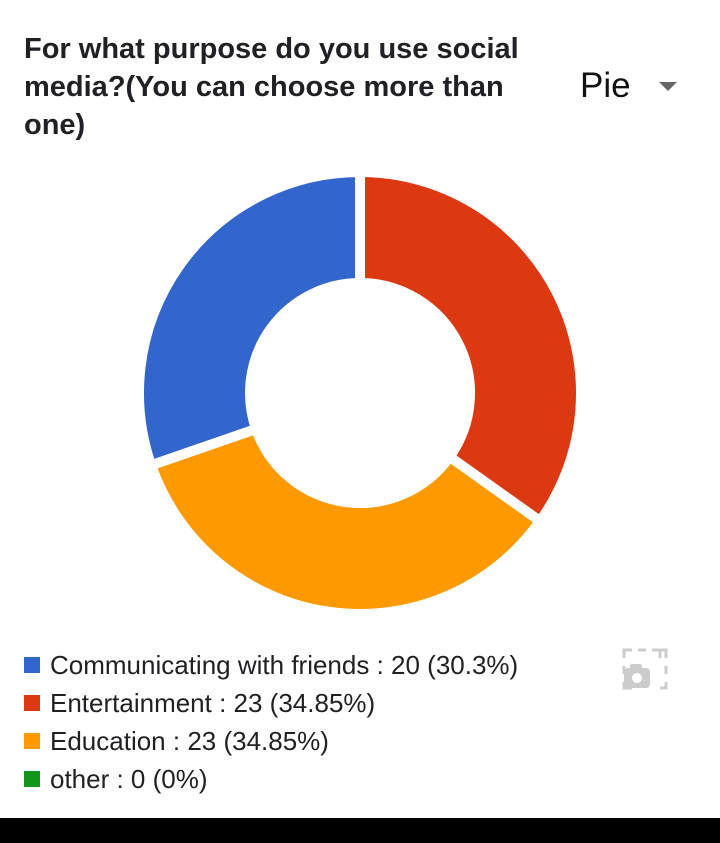 This screenshot has width=720, height=843. What do you see at coordinates (360, 830) in the screenshot?
I see `system-navigation-bar` at bounding box center [360, 830].